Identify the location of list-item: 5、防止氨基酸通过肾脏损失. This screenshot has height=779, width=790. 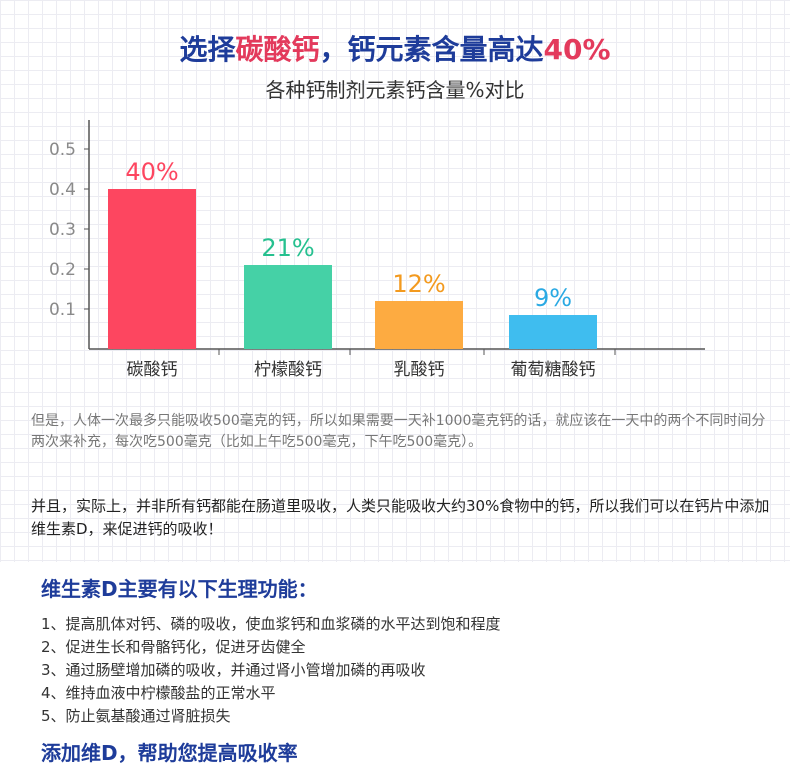
(136, 716).